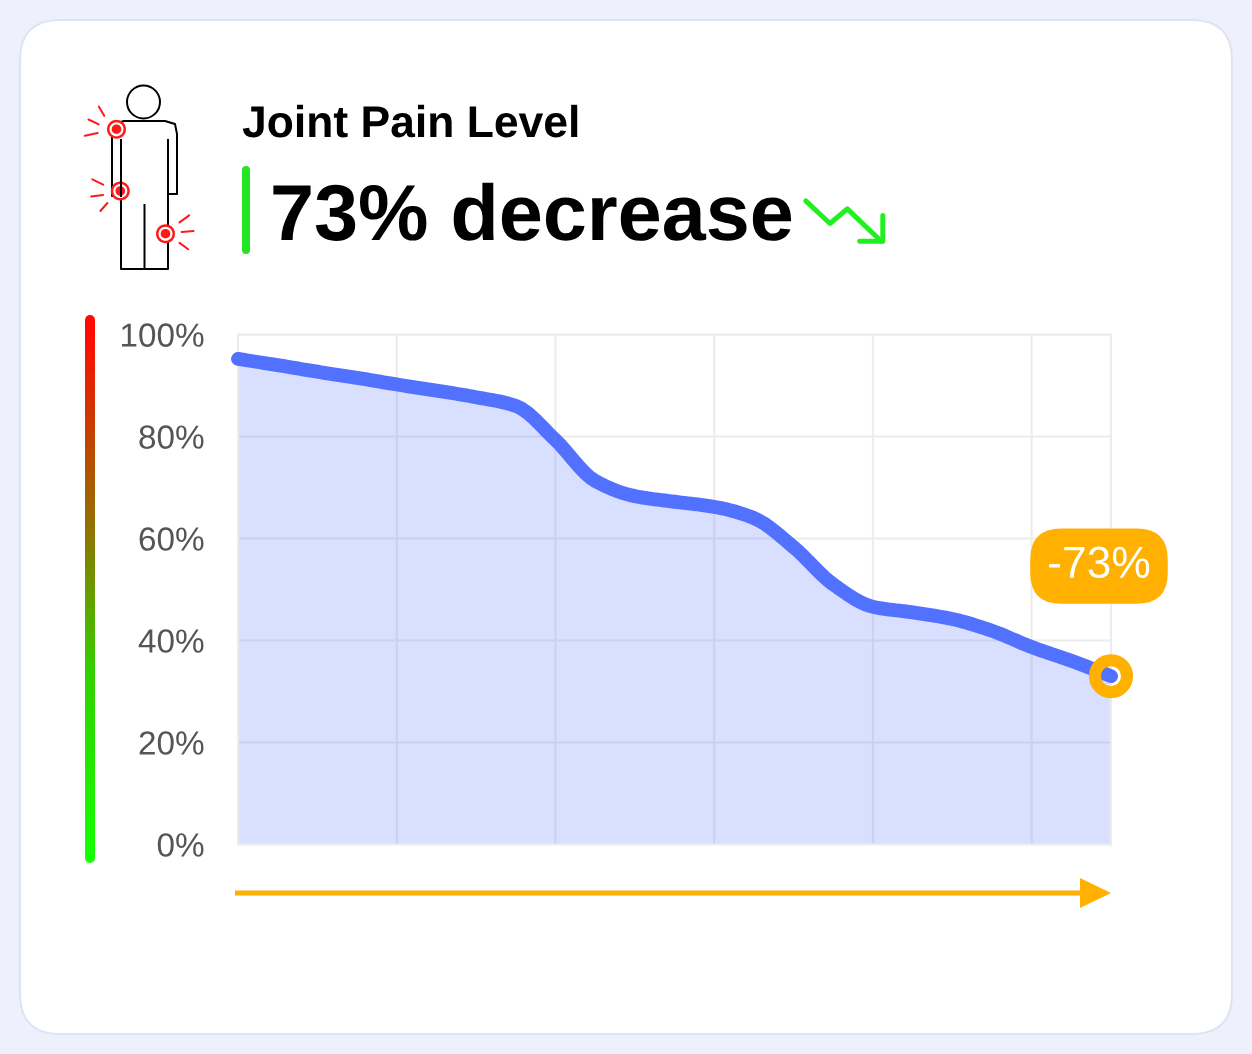 The image size is (1252, 1054). Describe the element at coordinates (1099, 562) in the screenshot. I see `annotation: -73%` at that location.